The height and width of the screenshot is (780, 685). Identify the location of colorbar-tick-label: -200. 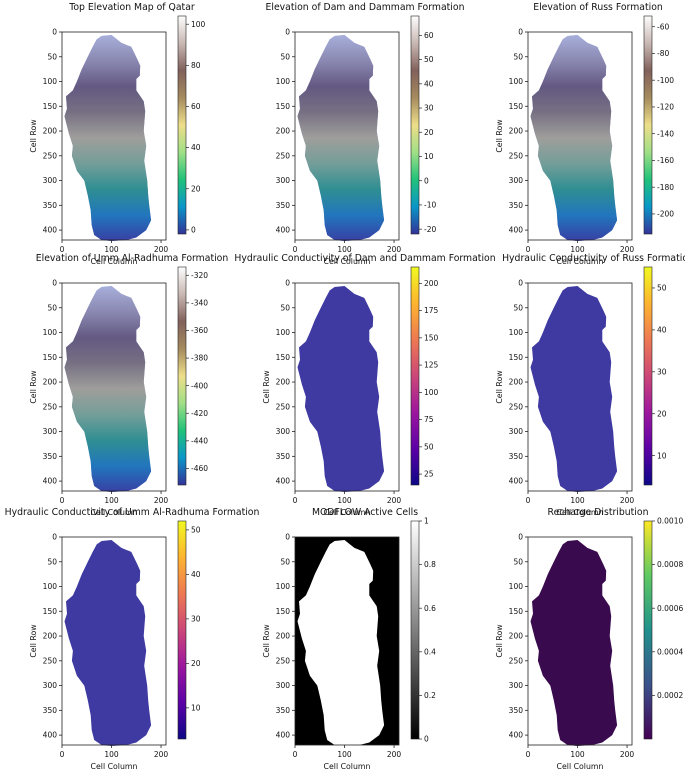
(665, 214).